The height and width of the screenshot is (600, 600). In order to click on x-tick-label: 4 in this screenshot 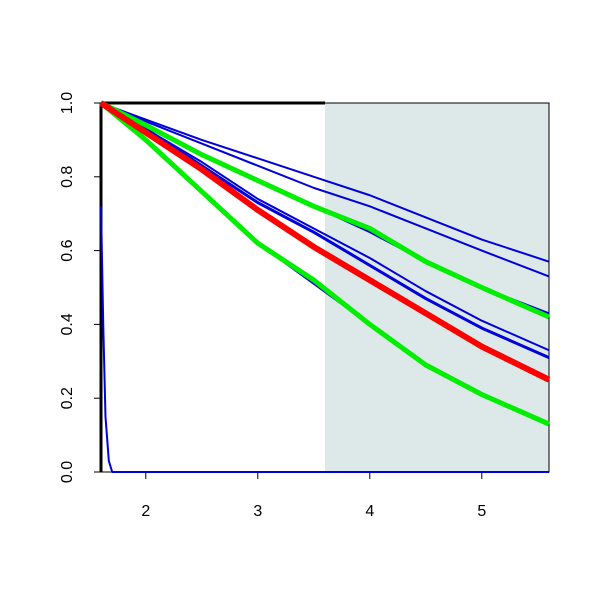, I will do `click(369, 511)`.